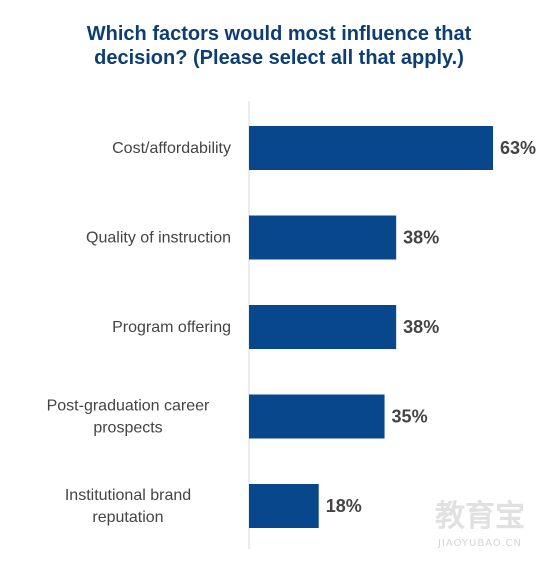 Image resolution: width=558 pixels, height=568 pixels. I want to click on category-label: prospects, so click(127, 428).